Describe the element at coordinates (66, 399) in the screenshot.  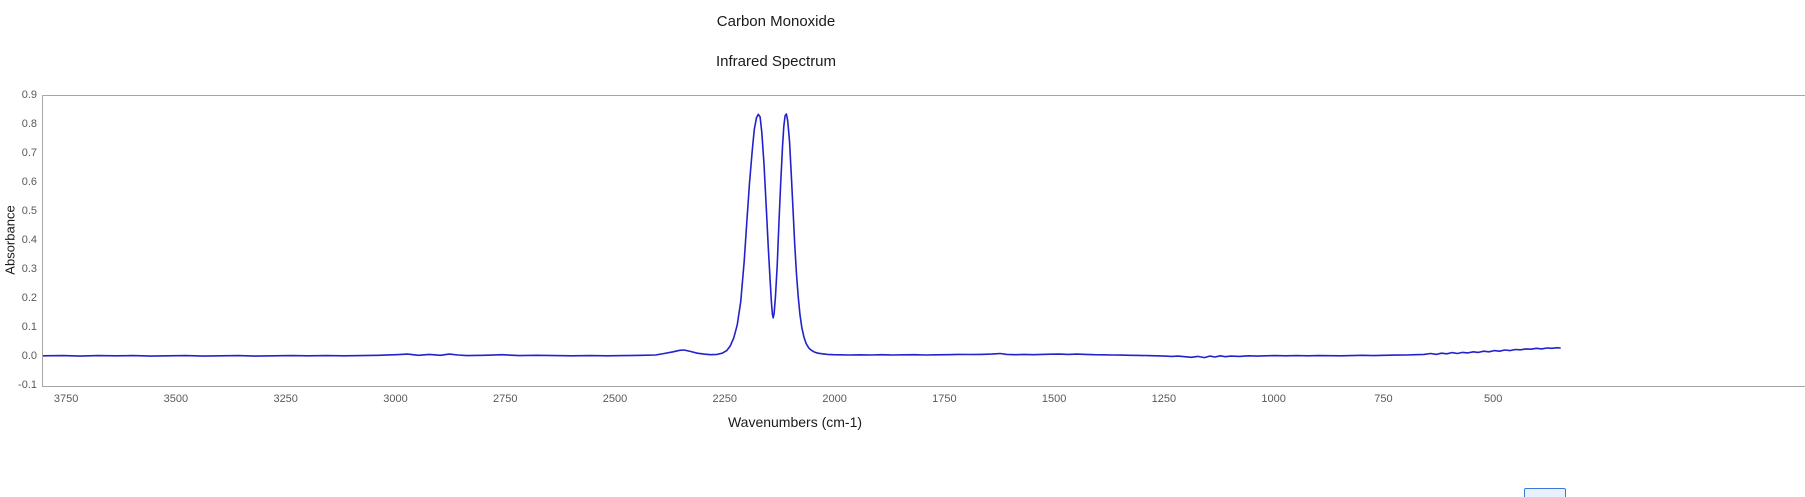
I see `x-tick-label: 3750` at that location.